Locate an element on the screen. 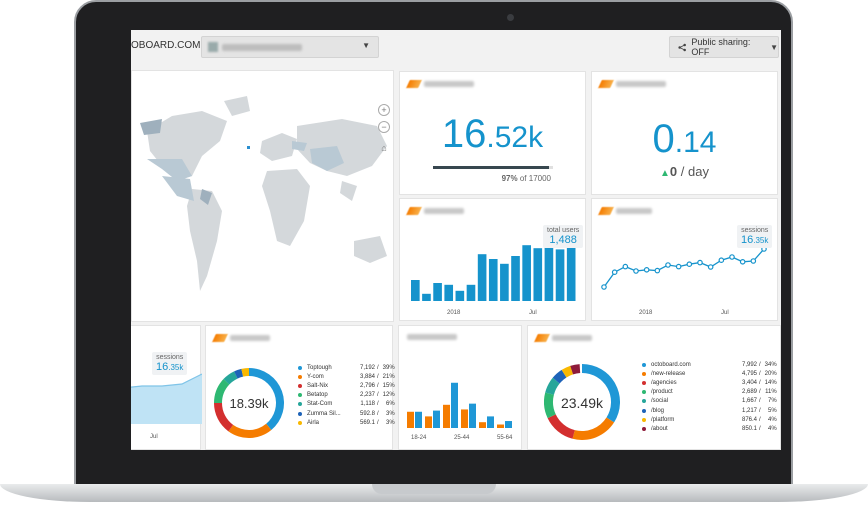  legend-row: /new-release 4,795/20% is located at coordinates (709, 373).